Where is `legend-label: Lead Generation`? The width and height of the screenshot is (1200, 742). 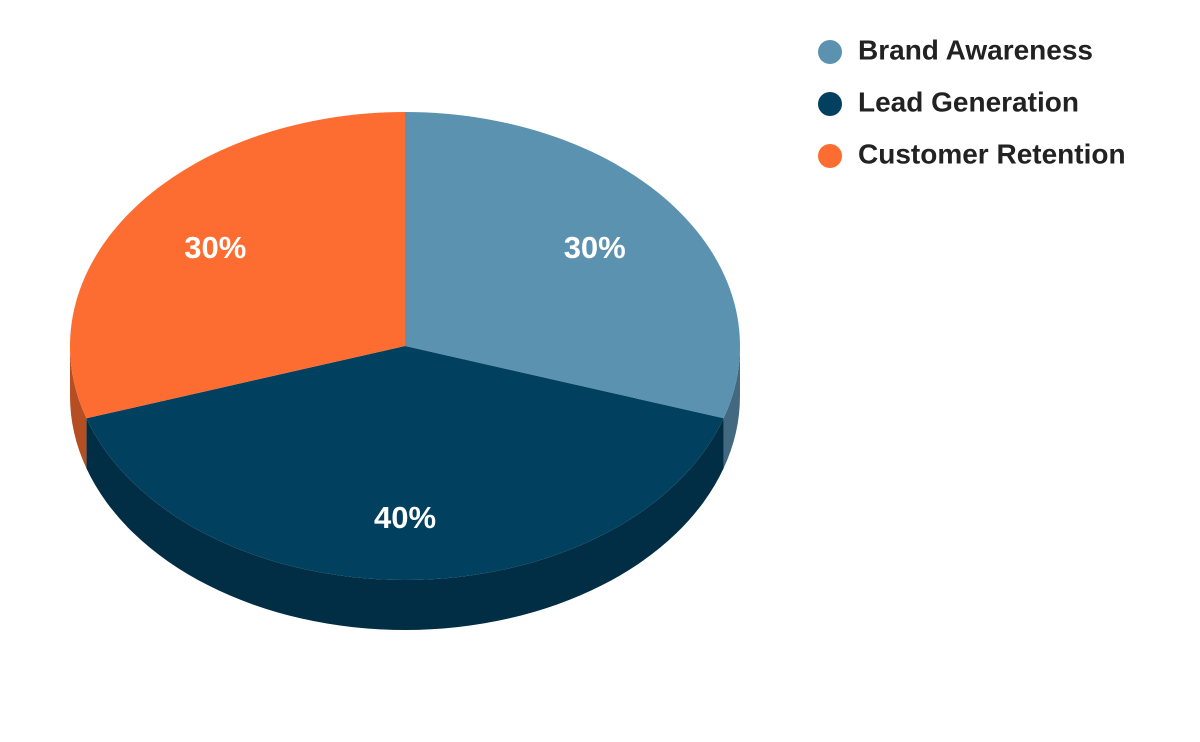
legend-label: Lead Generation is located at coordinates (968, 101).